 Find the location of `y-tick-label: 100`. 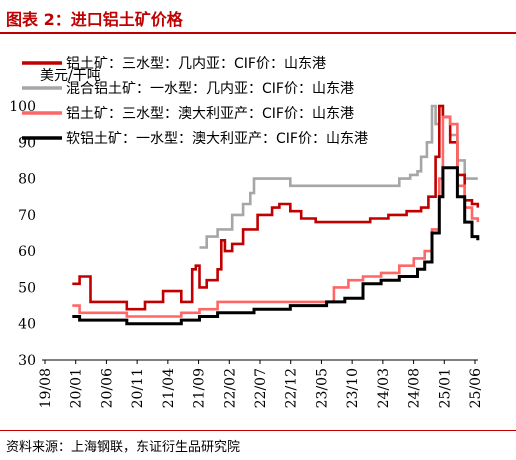

y-tick-label: 100 is located at coordinates (22, 107).